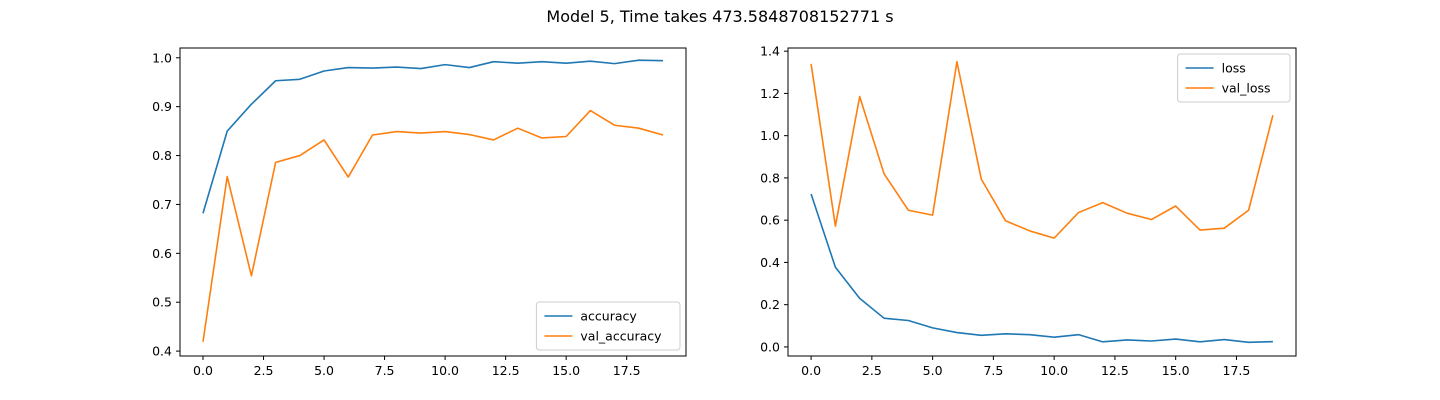  What do you see at coordinates (608, 326) in the screenshot?
I see `accuracy-chart-legend` at bounding box center [608, 326].